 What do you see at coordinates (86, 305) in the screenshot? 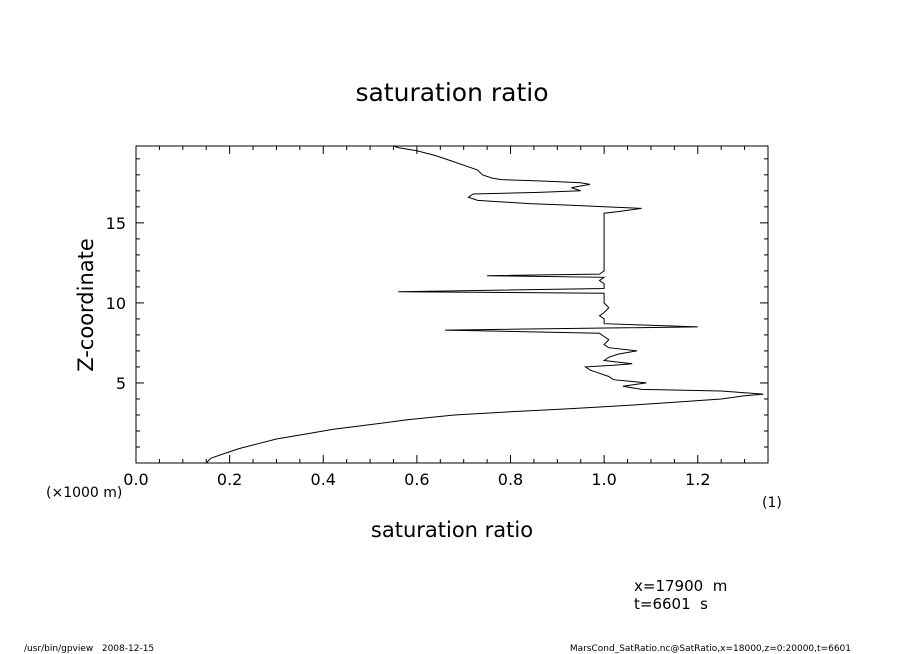
I see `y-axis-label: Z-coordinate` at bounding box center [86, 305].